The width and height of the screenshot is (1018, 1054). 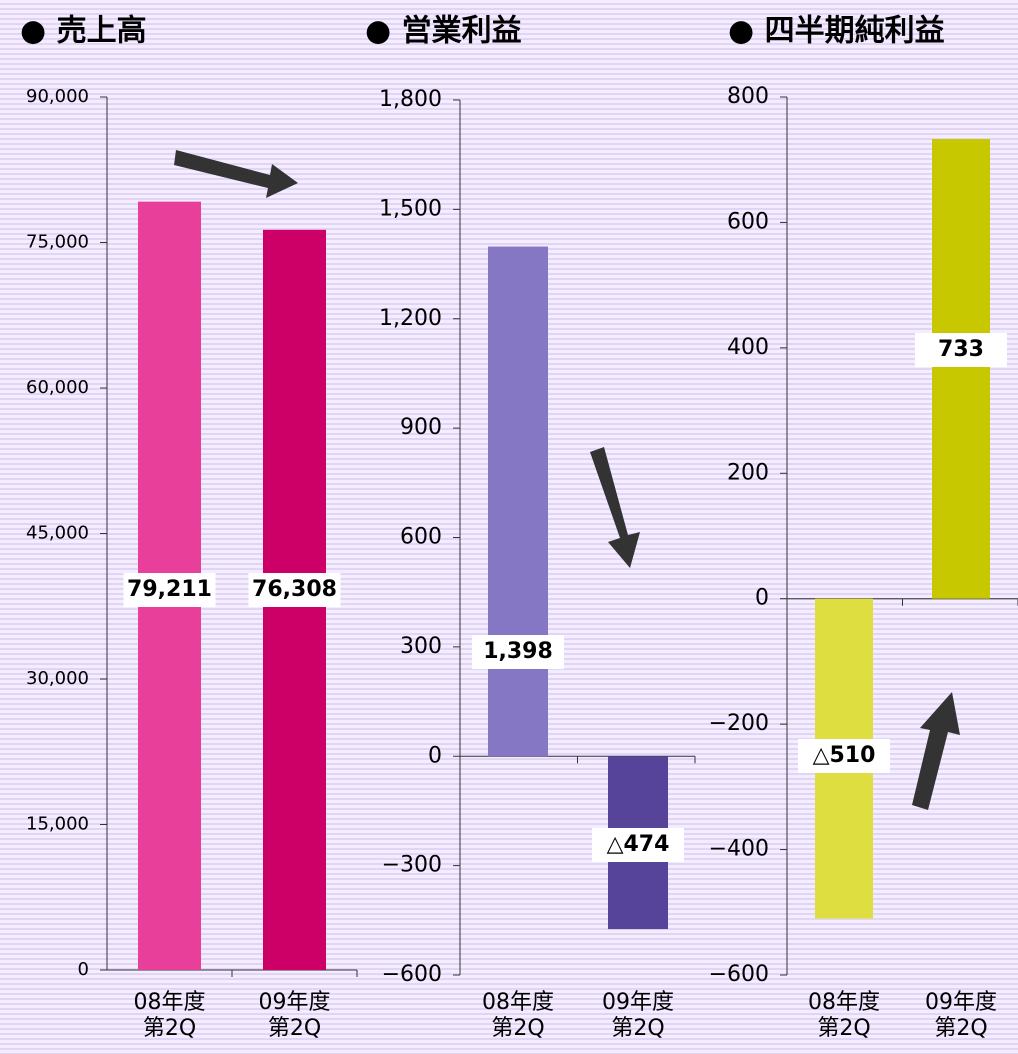 I want to click on value-label: 76,308, so click(x=294, y=589).